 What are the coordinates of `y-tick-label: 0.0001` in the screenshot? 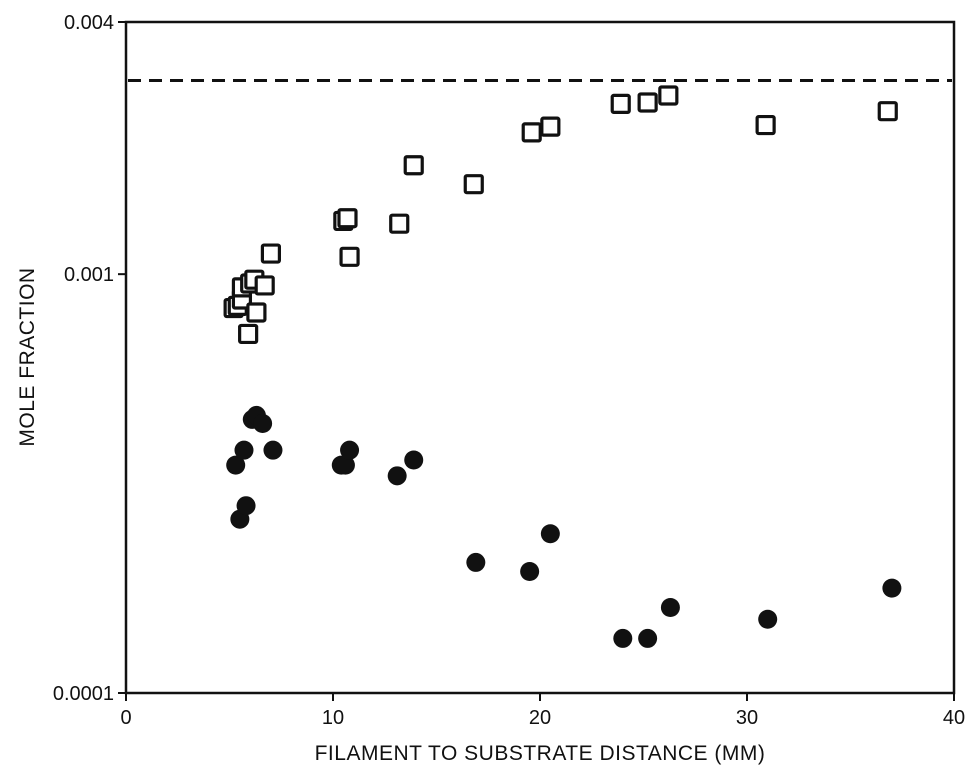 It's located at (83, 694).